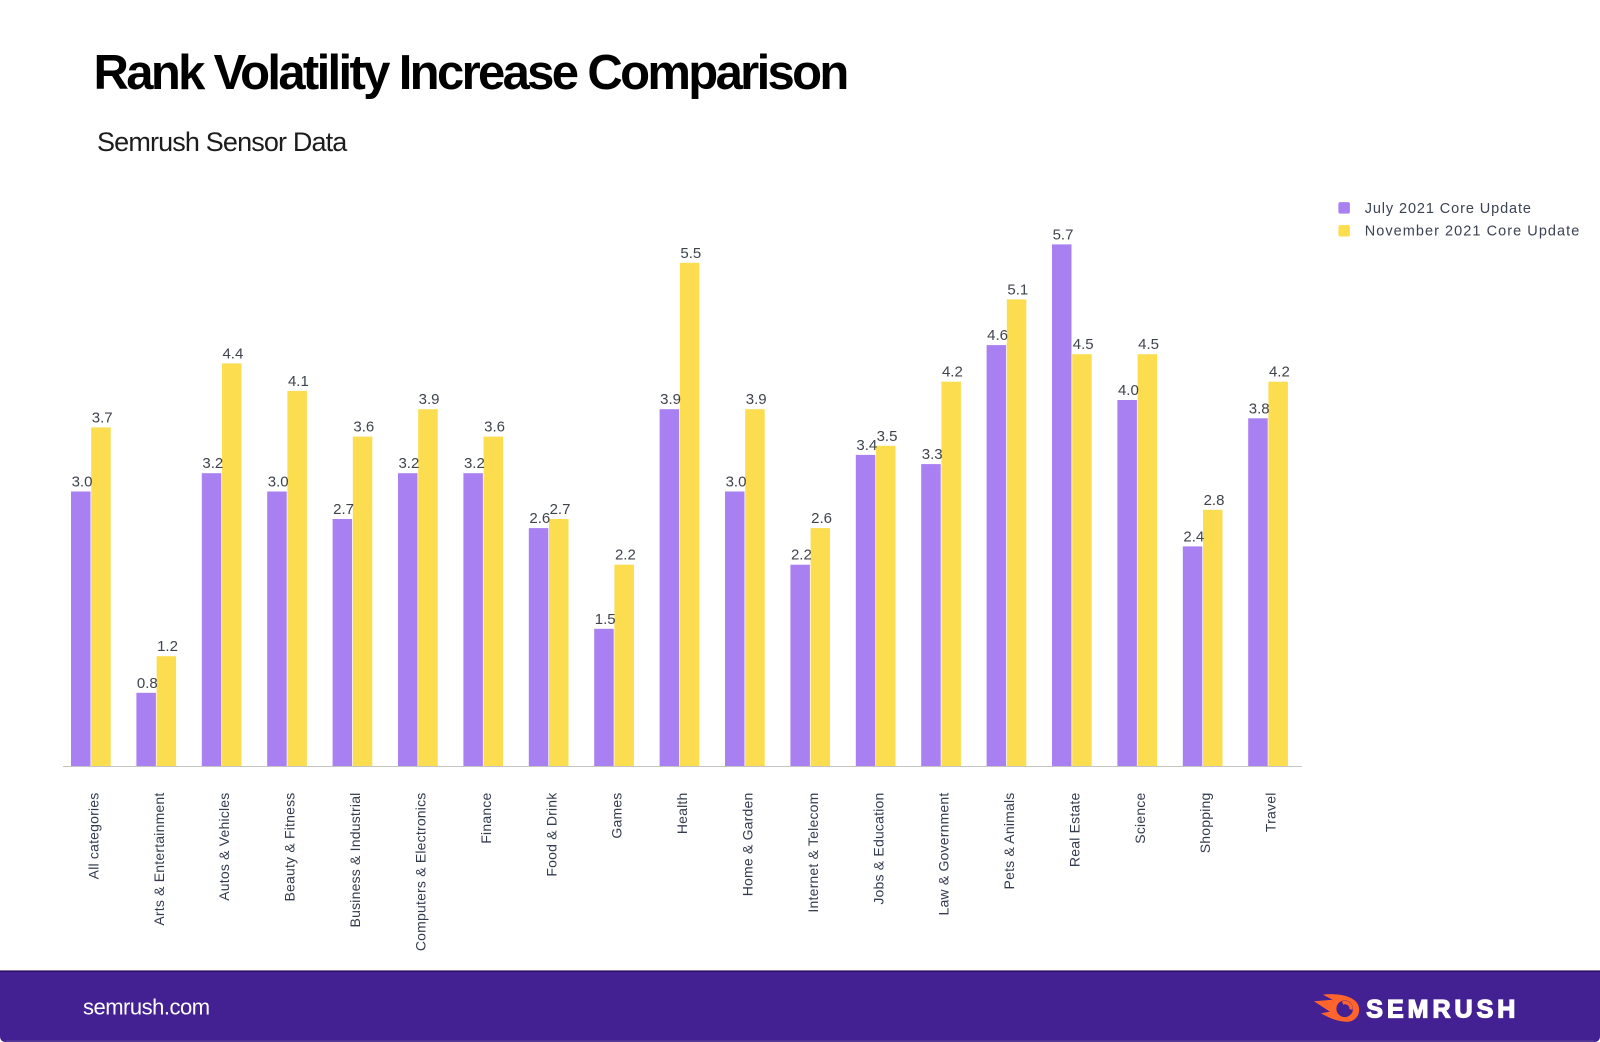  What do you see at coordinates (944, 854) in the screenshot?
I see `svg-text: Law & Government` at bounding box center [944, 854].